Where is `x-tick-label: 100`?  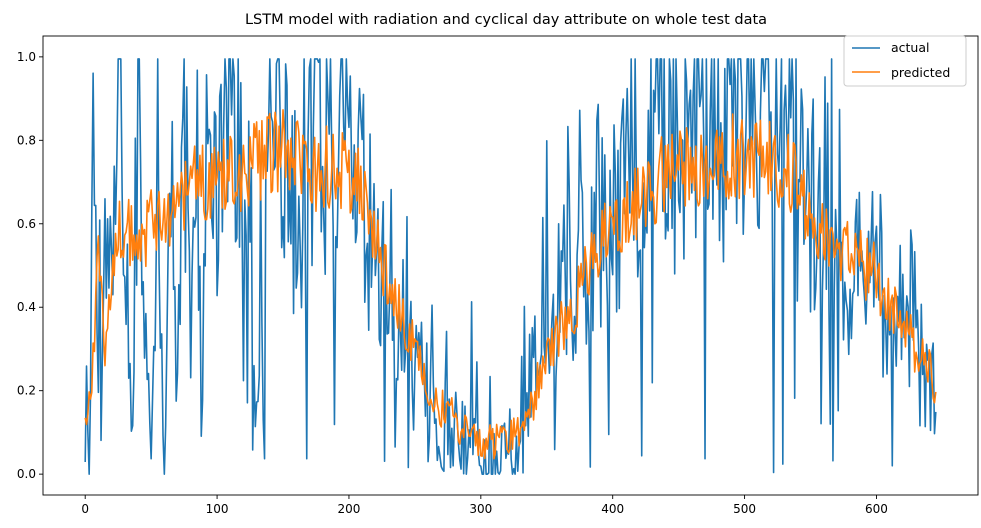
x-tick-label: 100 is located at coordinates (217, 509).